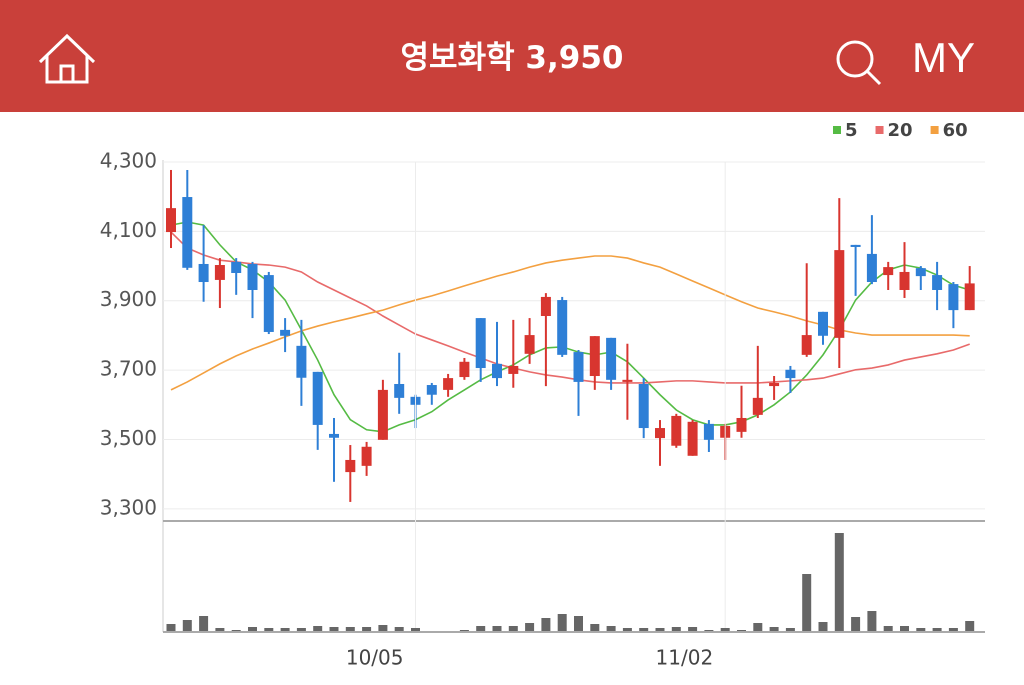  What do you see at coordinates (128, 299) in the screenshot?
I see `y-tick-label: 3,900` at bounding box center [128, 299].